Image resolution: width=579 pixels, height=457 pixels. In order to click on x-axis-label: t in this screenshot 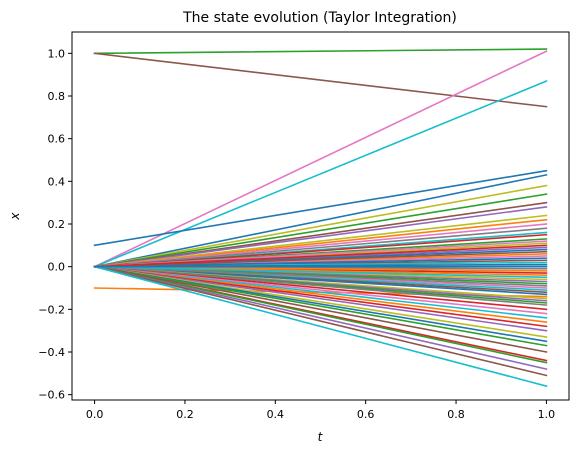, I will do `click(321, 437)`.